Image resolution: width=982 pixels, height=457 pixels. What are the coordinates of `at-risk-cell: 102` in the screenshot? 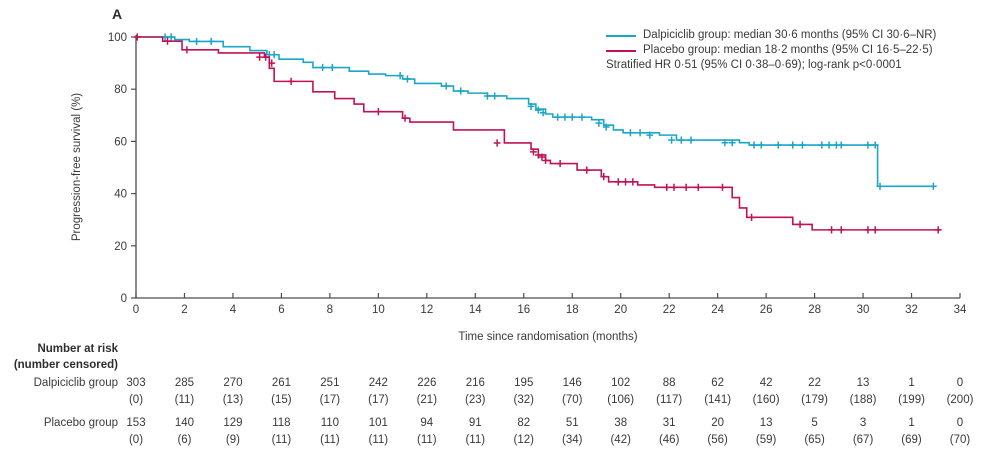 It's located at (621, 383).